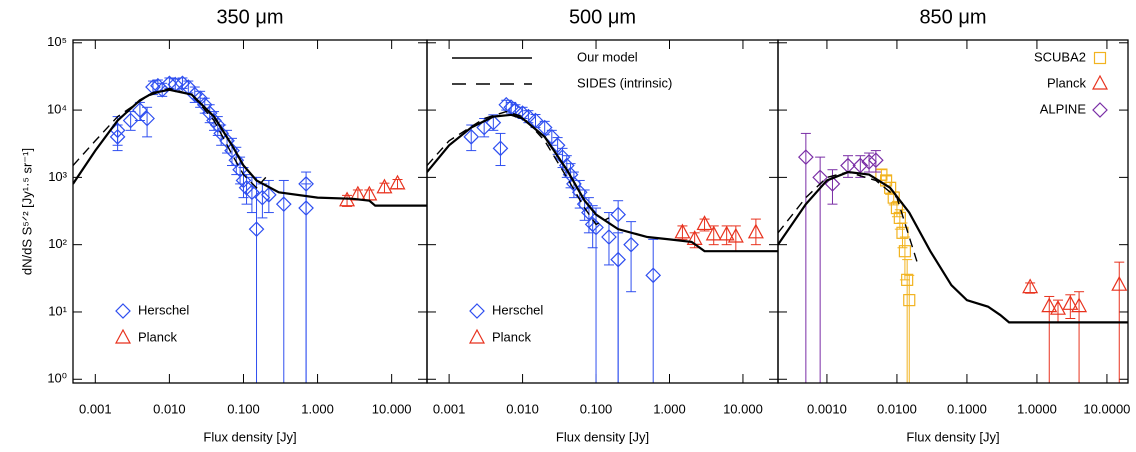 Image resolution: width=1136 pixels, height=452 pixels. Describe the element at coordinates (607, 56) in the screenshot. I see `legend-label: Our model` at that location.